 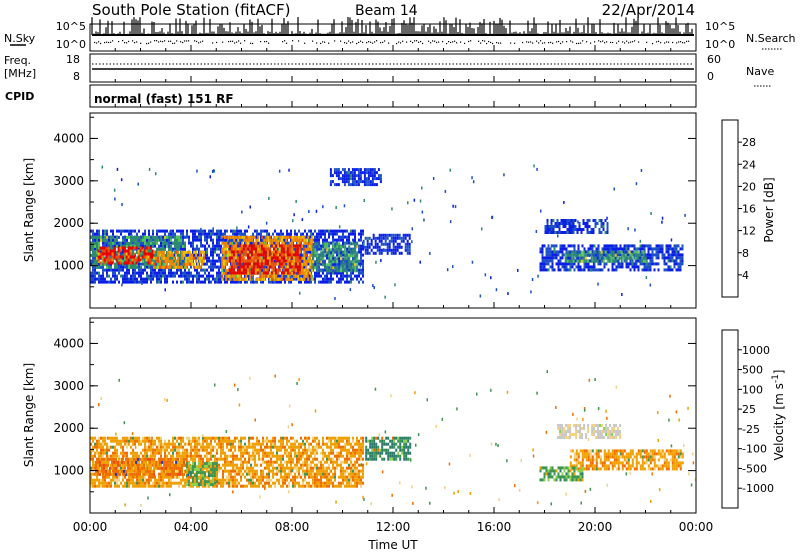 I want to click on nave-label: Nave, so click(x=760, y=71).